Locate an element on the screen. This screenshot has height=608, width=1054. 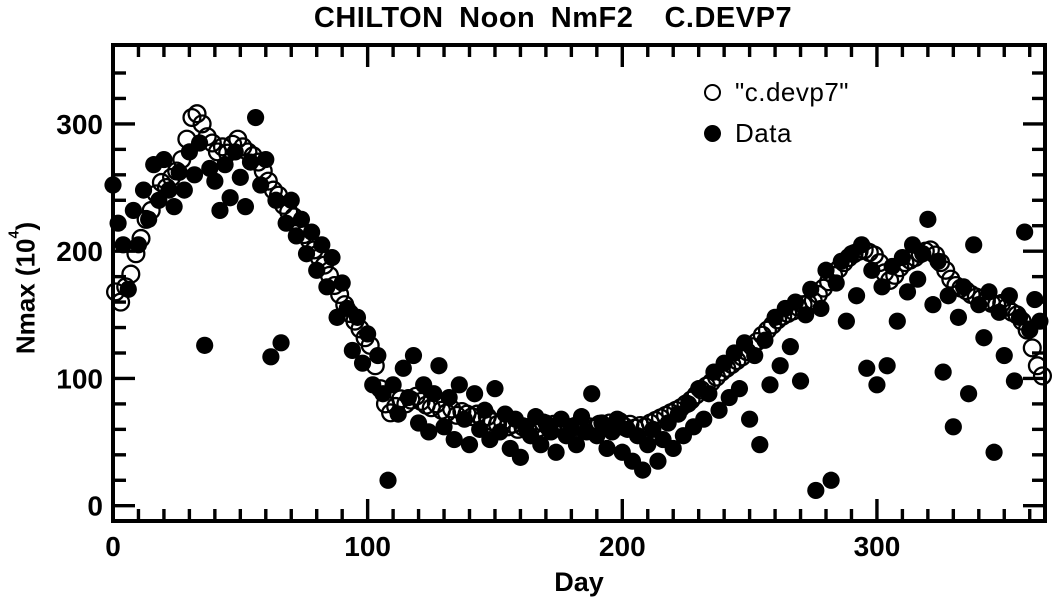
y-tick-label: 100 is located at coordinates (79, 378).